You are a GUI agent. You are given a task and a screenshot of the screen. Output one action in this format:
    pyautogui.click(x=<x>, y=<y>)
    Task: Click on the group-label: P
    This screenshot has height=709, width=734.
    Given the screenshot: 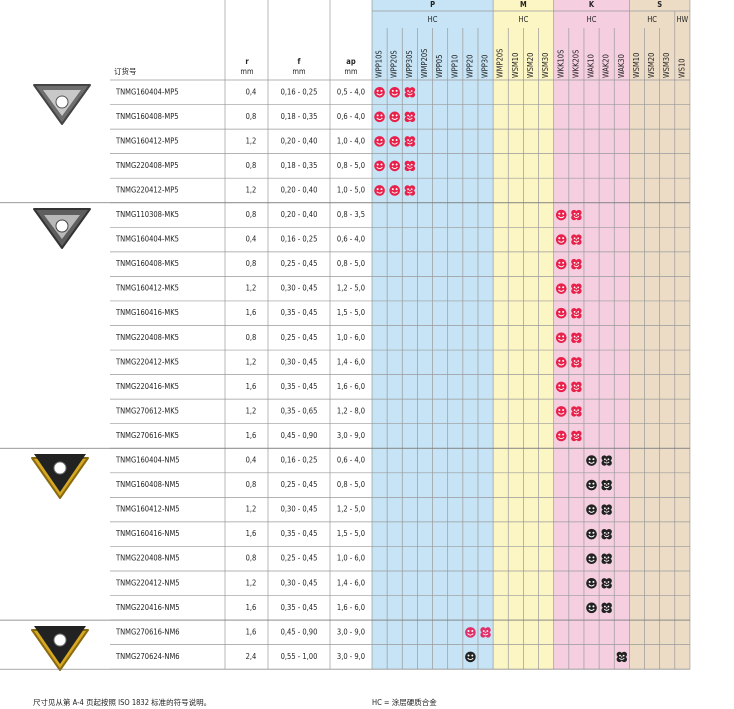 What is the action you would take?
    pyautogui.click(x=432, y=4)
    